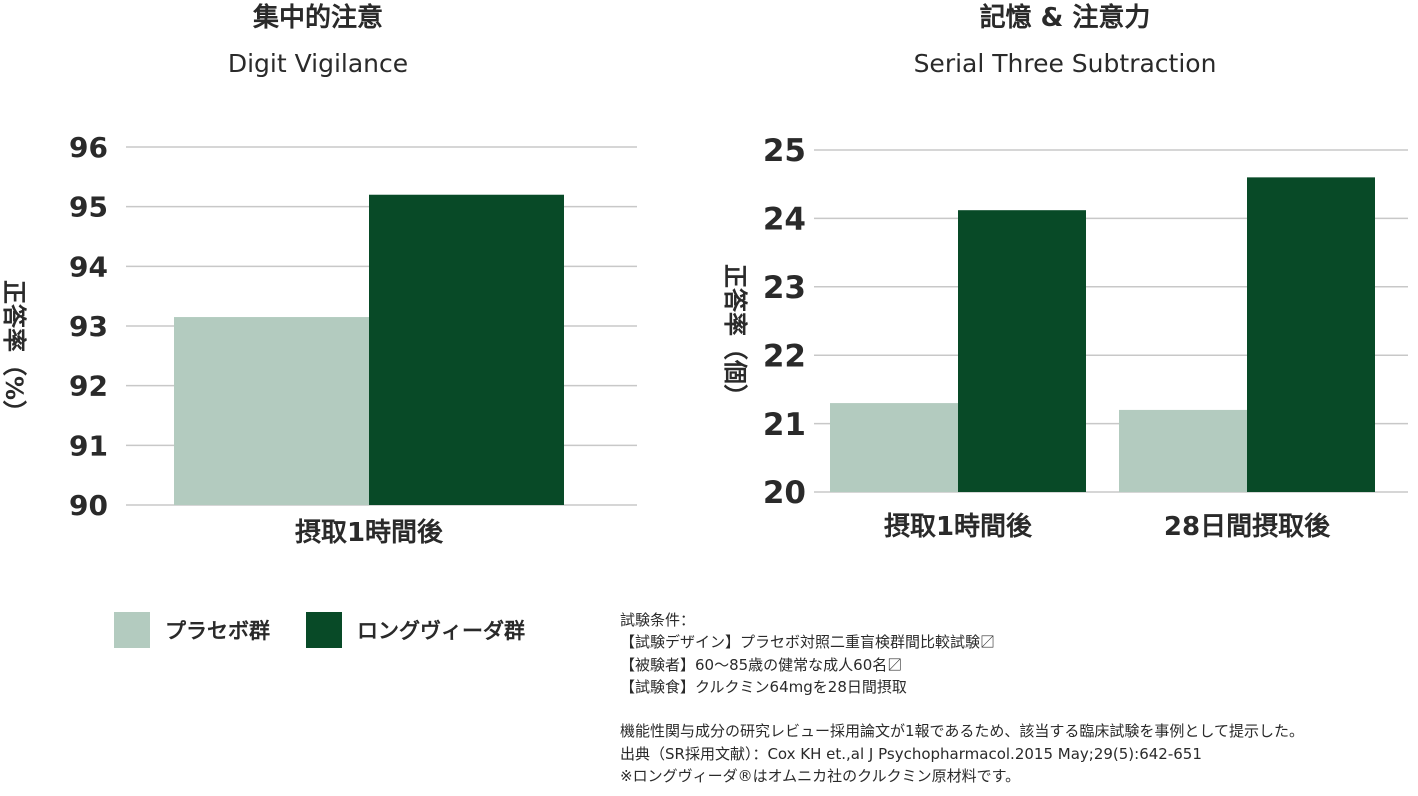  What do you see at coordinates (88, 326) in the screenshot?
I see `y-tick-label: 93` at bounding box center [88, 326].